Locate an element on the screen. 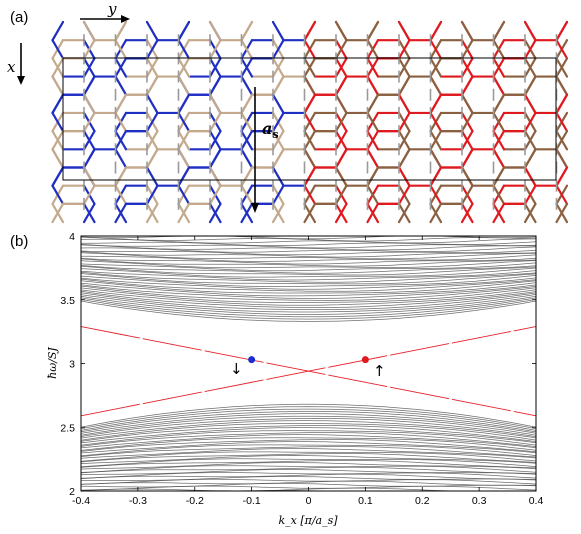 Image resolution: width=581 pixels, height=534 pixels. x-tick-label: -0.1 is located at coordinates (252, 501).